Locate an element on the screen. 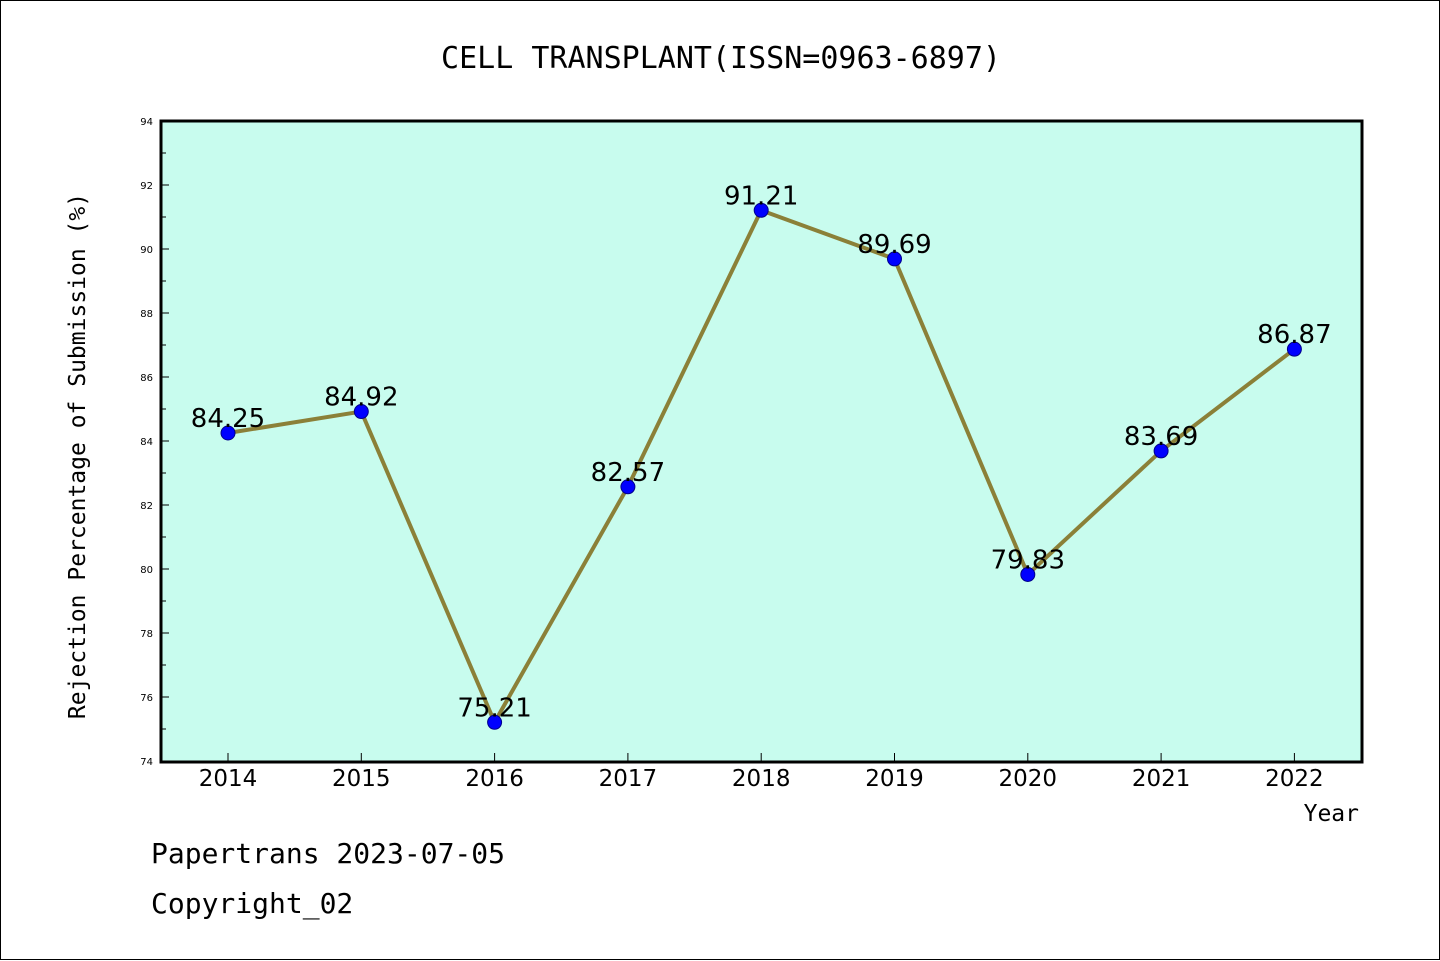 The width and height of the screenshot is (1440, 961). data-label: 84.92 is located at coordinates (361, 398).